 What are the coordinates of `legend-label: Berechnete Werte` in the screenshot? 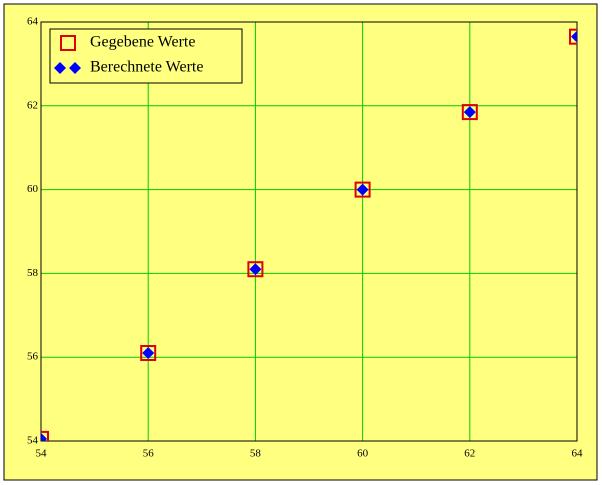 It's located at (146, 67).